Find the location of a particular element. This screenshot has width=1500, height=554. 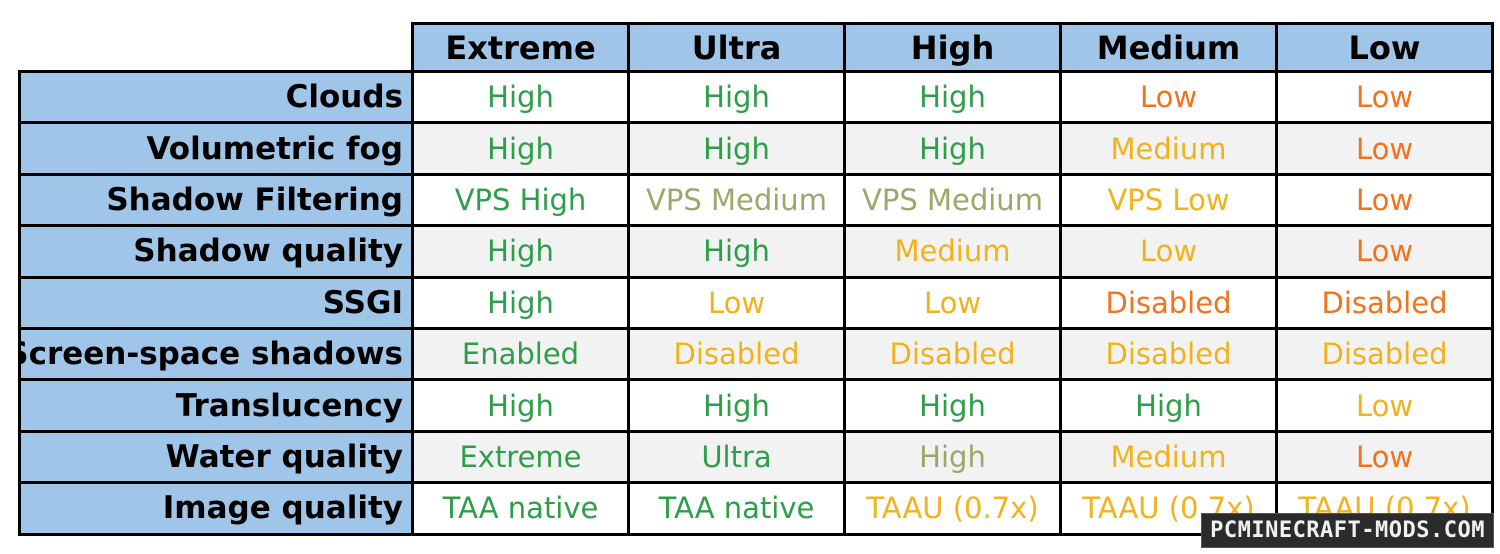

column-header: Ultra is located at coordinates (738, 47).